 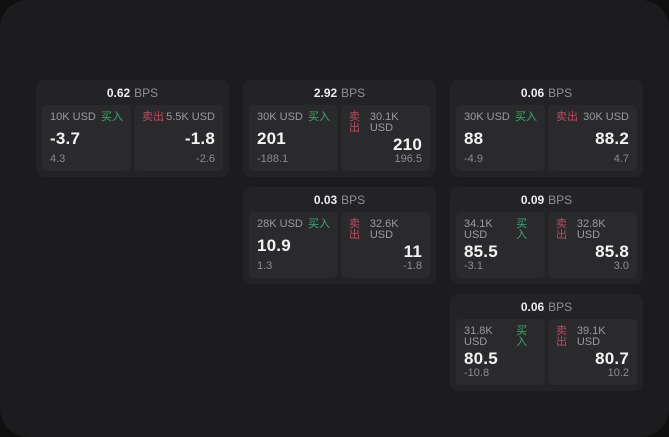 I want to click on buy-change: -3.1, so click(x=473, y=266).